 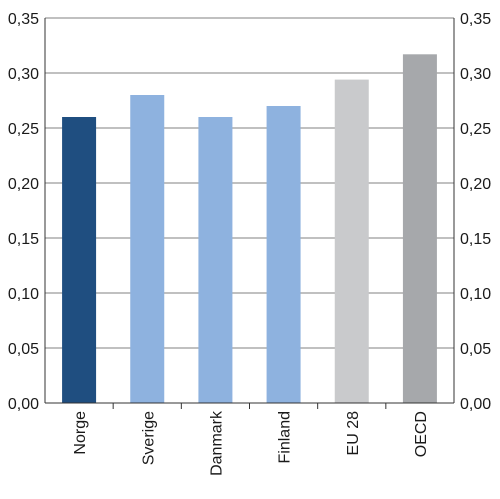 I want to click on y-tick-label-right: 0,05, so click(x=475, y=349).